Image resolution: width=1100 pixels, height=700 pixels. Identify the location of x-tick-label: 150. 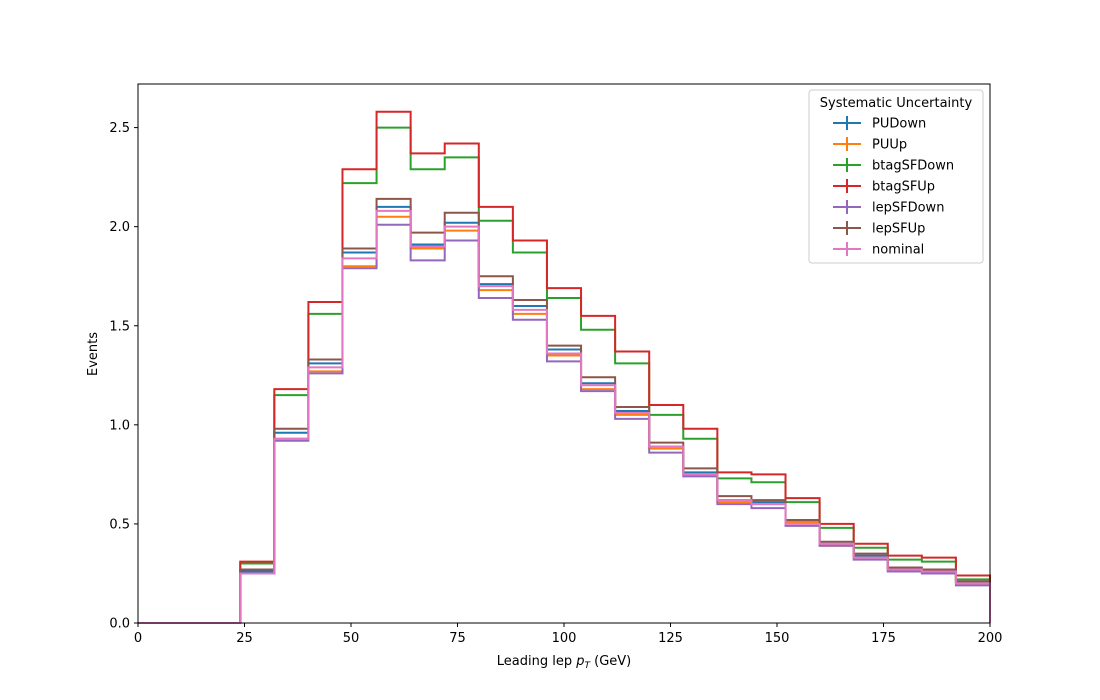
(777, 638).